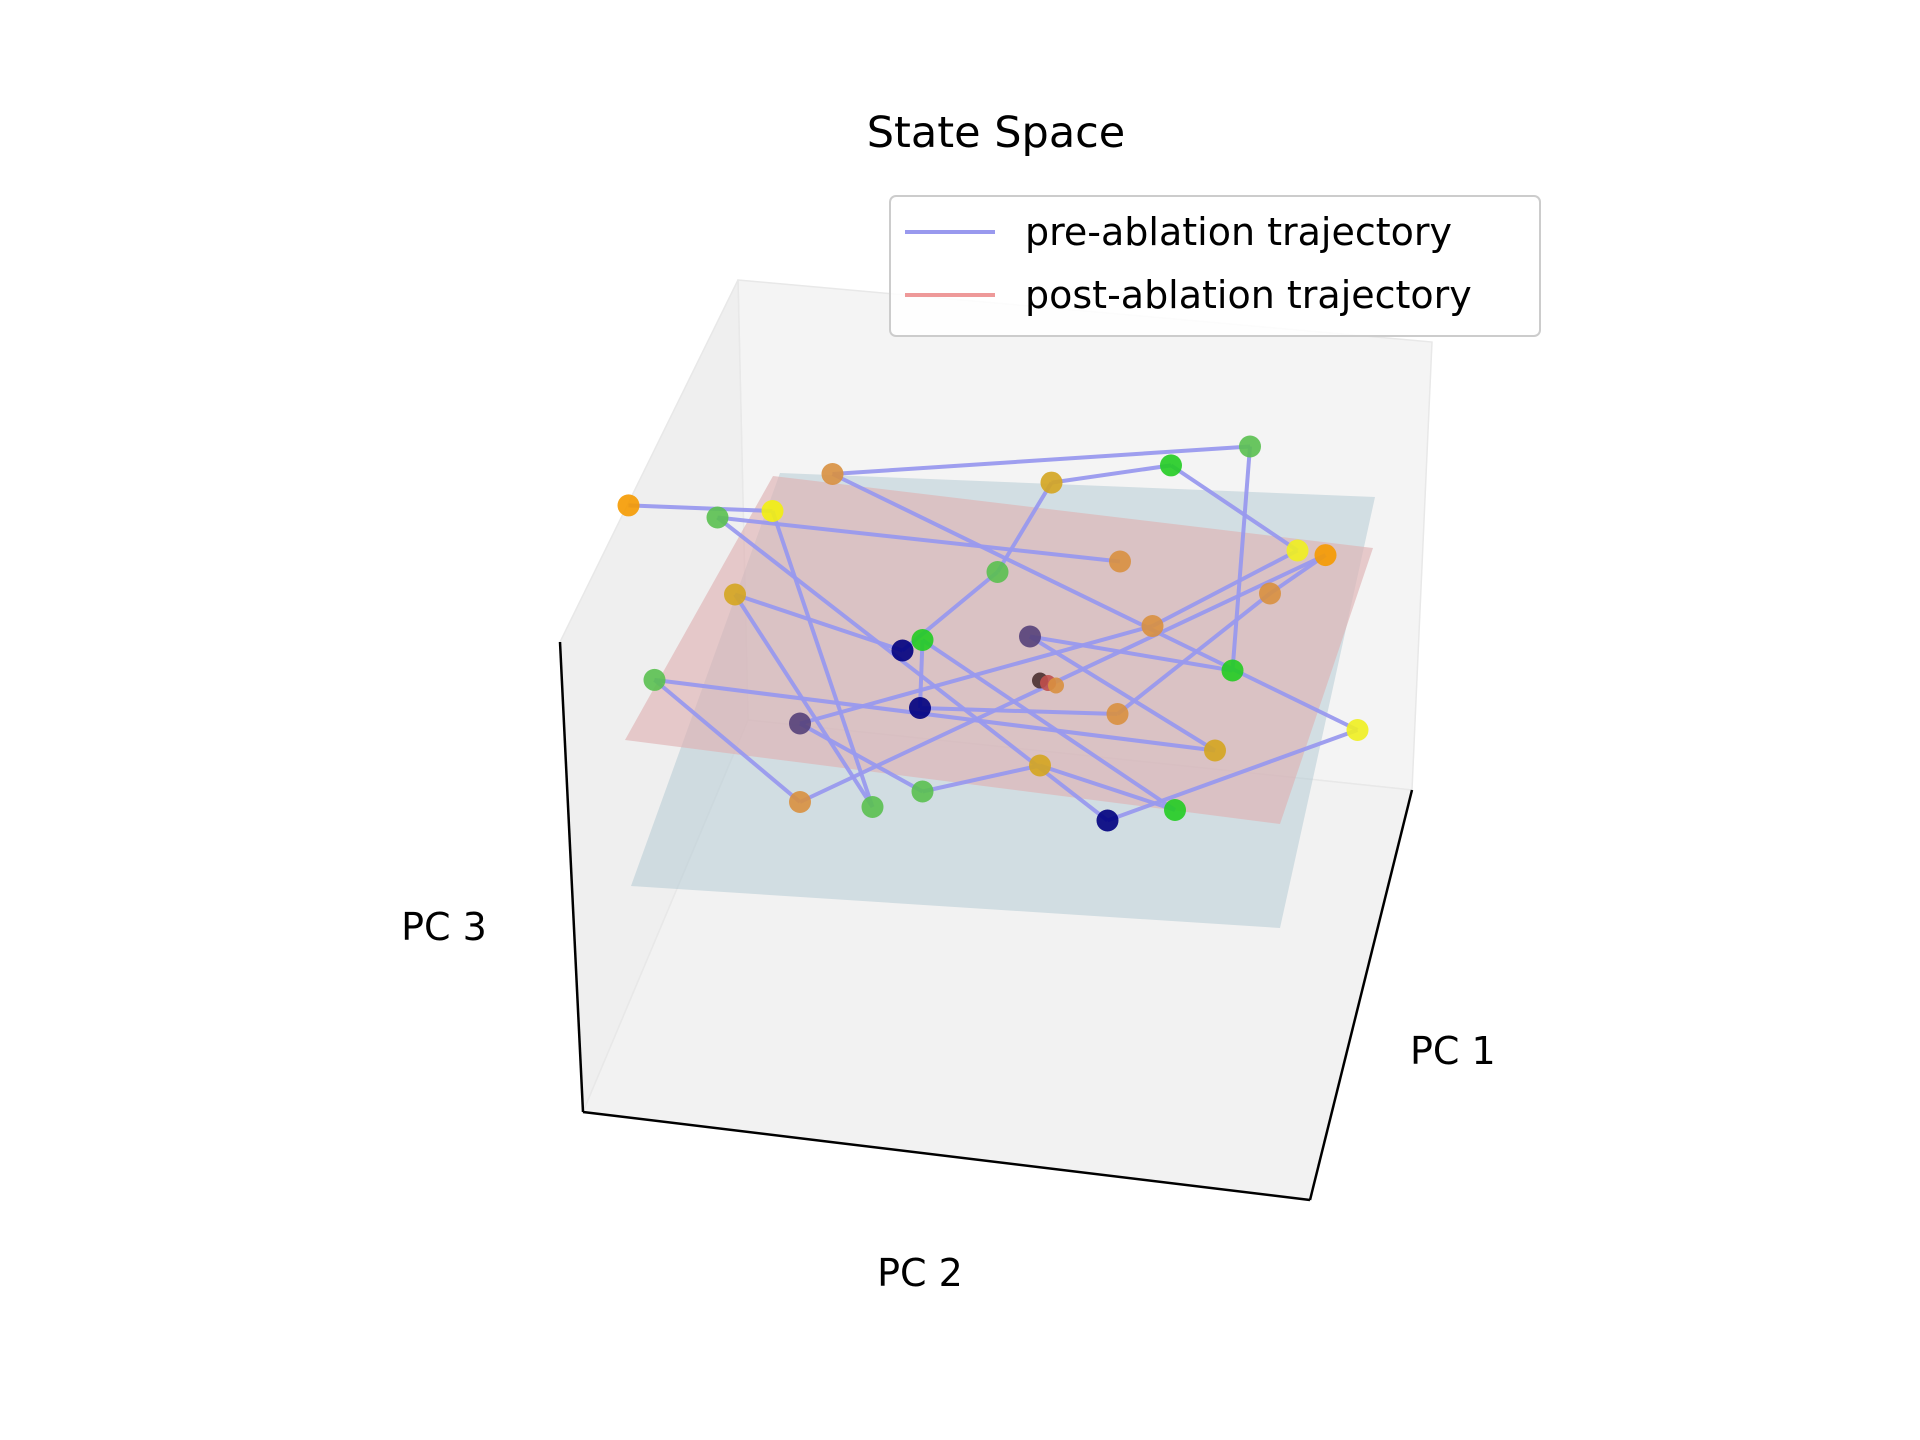 The width and height of the screenshot is (1920, 1440). Describe the element at coordinates (571, 877) in the screenshot. I see `z-axis-line` at that location.